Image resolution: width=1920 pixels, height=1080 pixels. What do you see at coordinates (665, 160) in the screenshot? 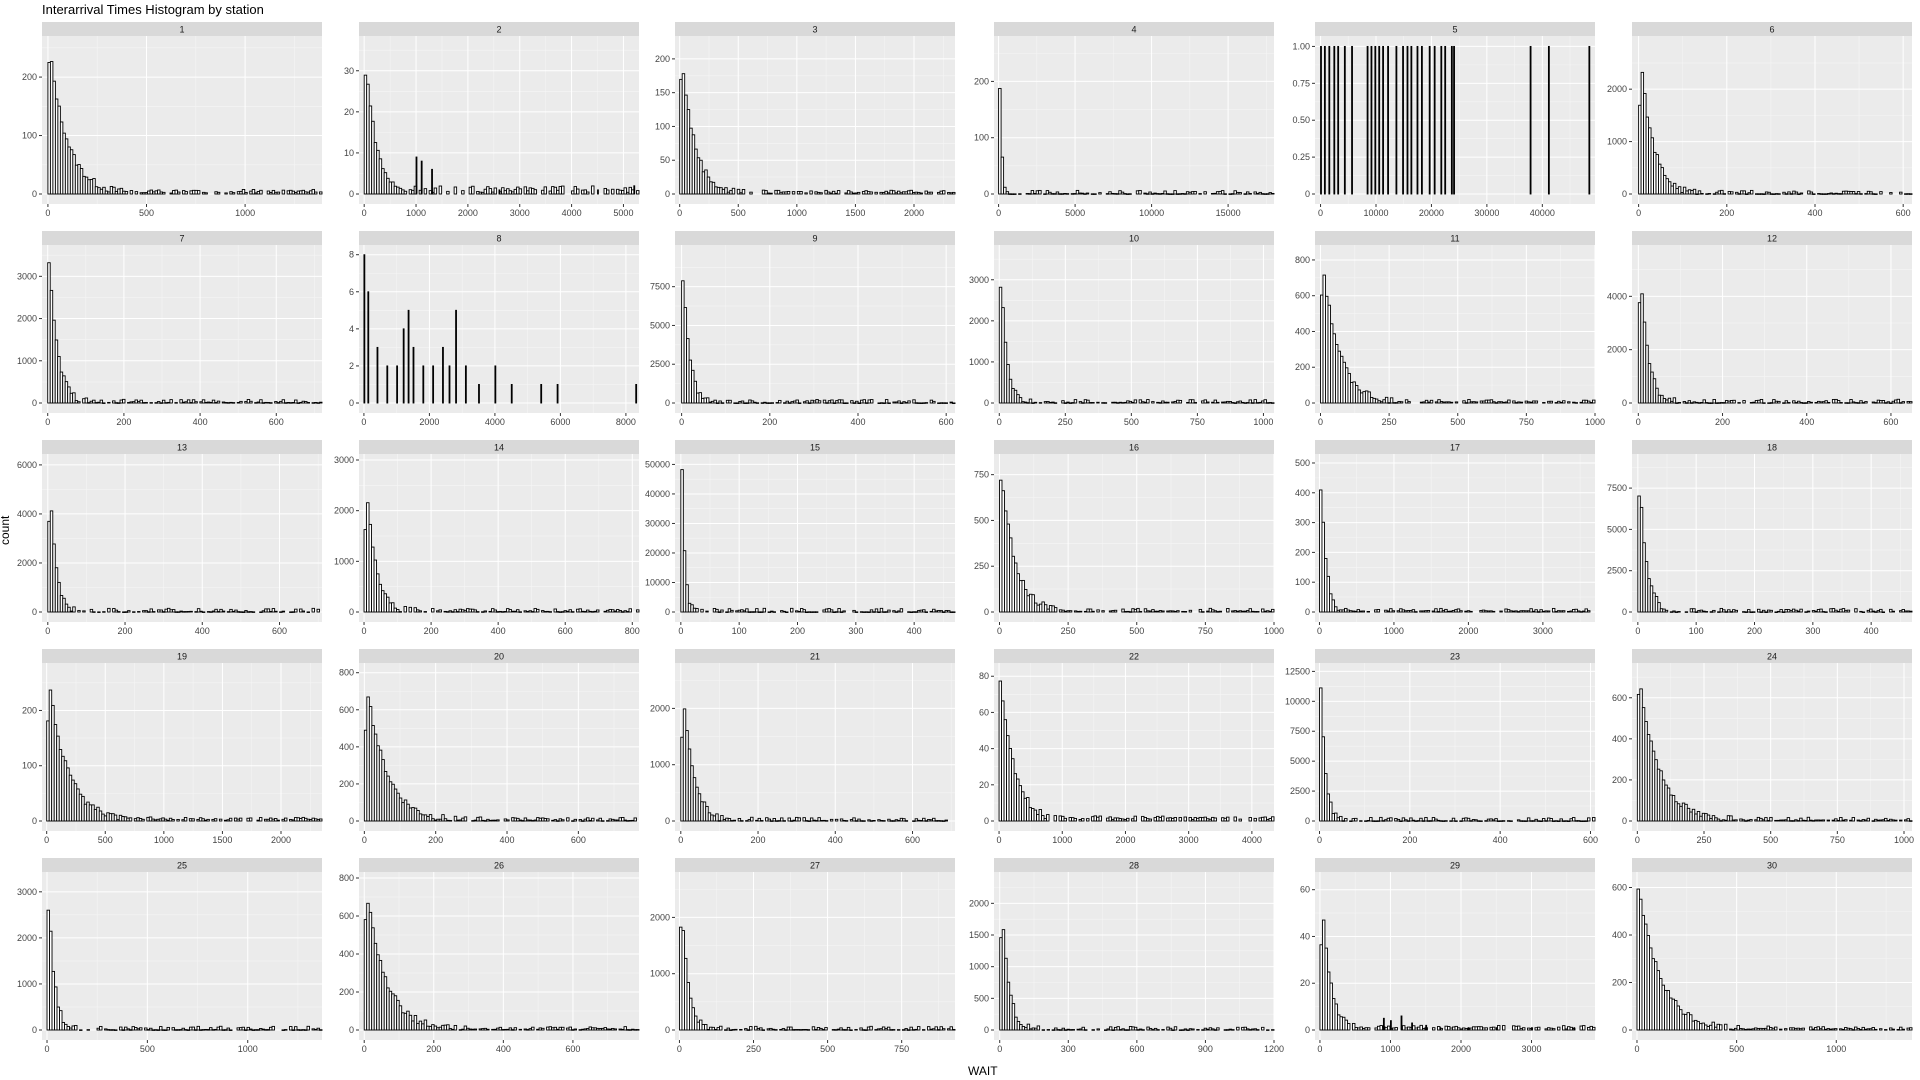
I see `y-tick-label: 50` at bounding box center [665, 160].